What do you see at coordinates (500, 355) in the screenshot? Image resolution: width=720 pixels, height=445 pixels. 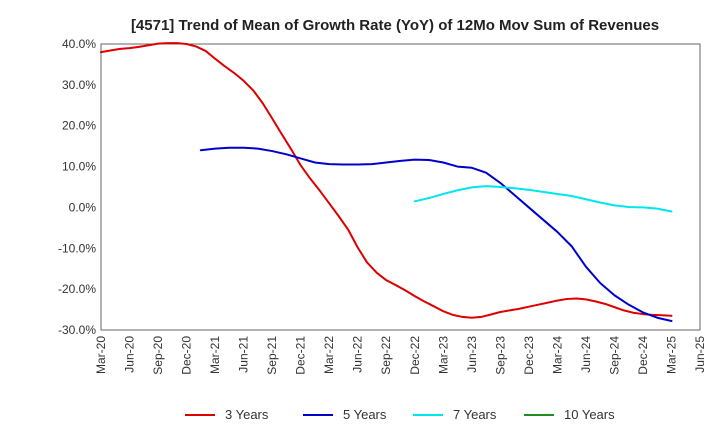 I see `x-tick-label: Sep-23` at bounding box center [500, 355].